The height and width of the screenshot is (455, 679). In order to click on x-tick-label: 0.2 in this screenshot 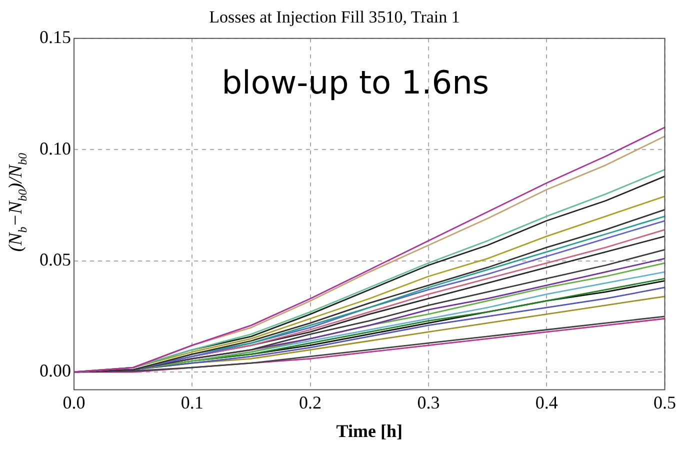, I will do `click(310, 402)`.